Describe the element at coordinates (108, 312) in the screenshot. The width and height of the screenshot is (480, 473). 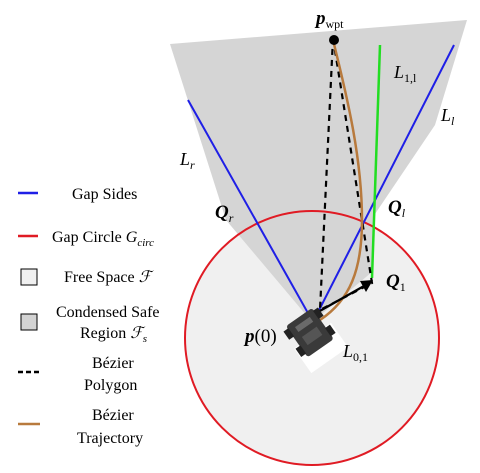
I see `legend-safe-region-label-1: Condensed Safe` at that location.